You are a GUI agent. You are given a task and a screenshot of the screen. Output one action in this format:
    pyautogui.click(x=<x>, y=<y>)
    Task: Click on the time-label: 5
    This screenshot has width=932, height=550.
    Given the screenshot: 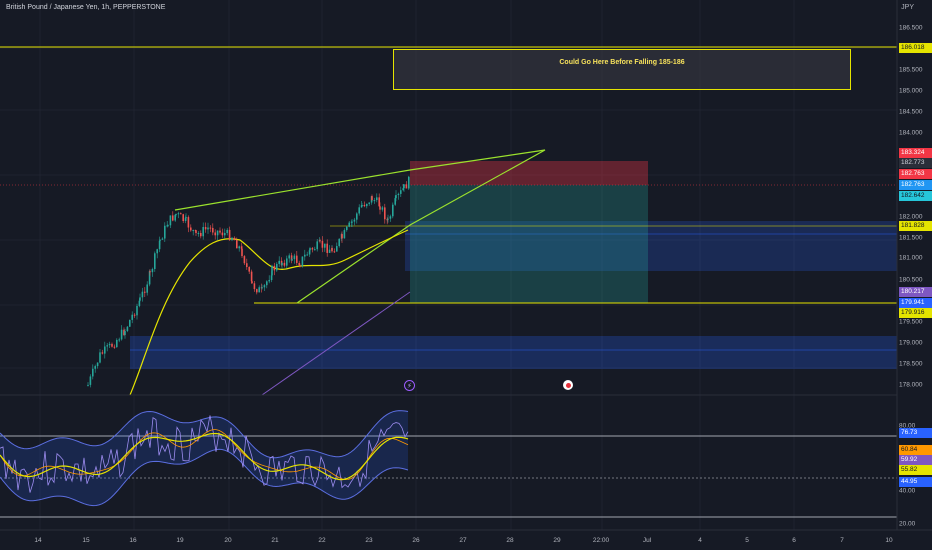 What is the action you would take?
    pyautogui.click(x=747, y=540)
    